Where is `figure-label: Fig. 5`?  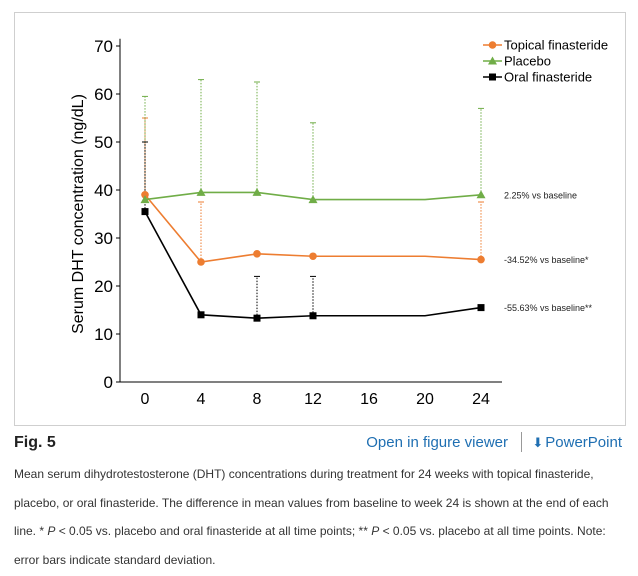 figure-label: Fig. 5 is located at coordinates (35, 442).